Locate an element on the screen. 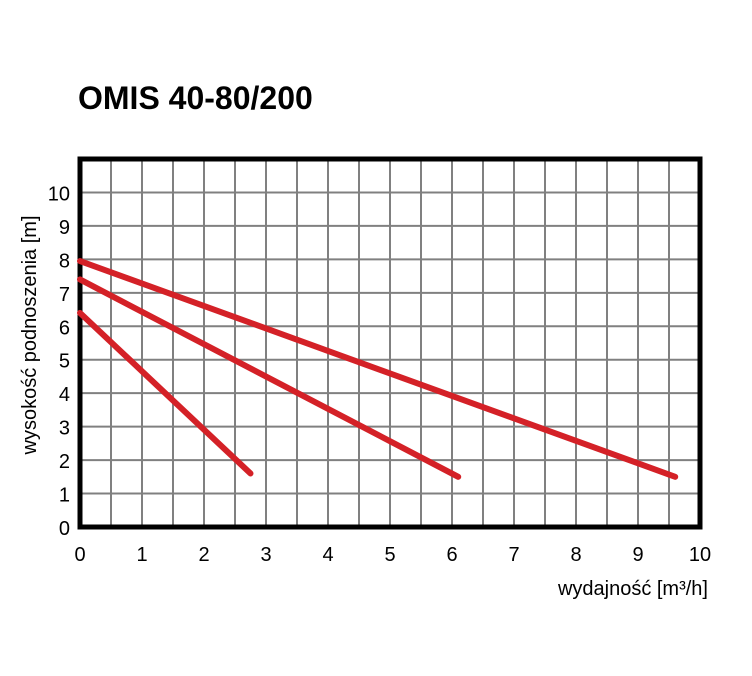 Image resolution: width=752 pixels, height=676 pixels. x-axis-label: wydajność [m³/h] is located at coordinates (632, 589).